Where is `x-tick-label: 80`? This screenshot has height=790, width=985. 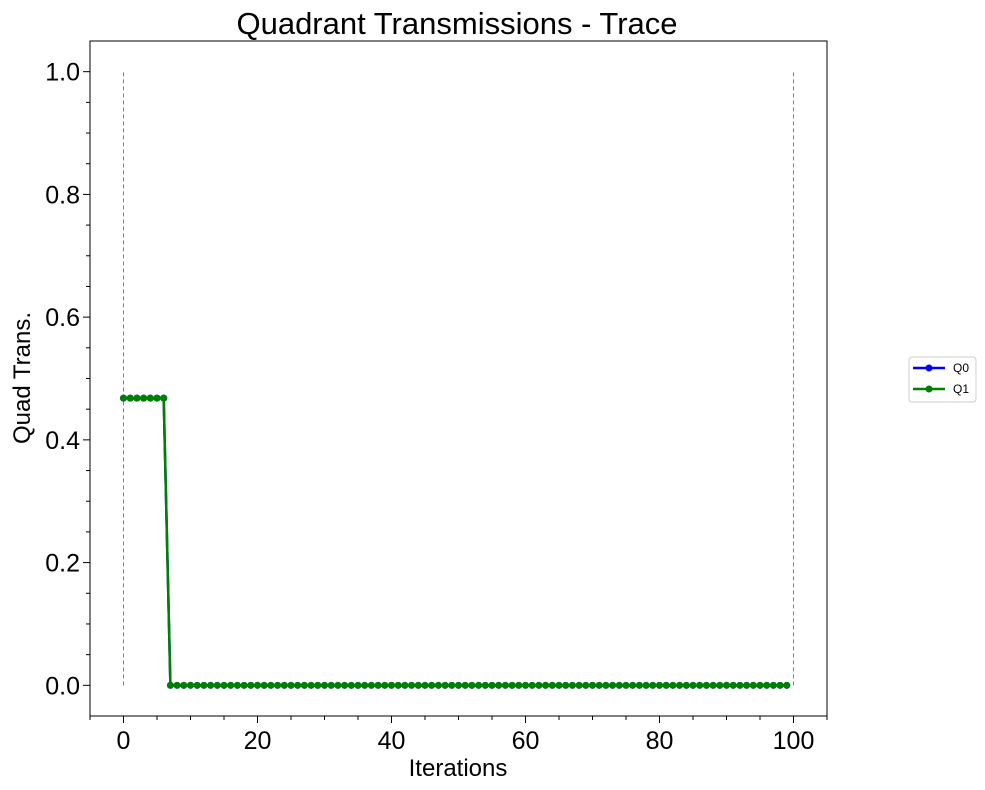 x-tick-label: 80 is located at coordinates (660, 741).